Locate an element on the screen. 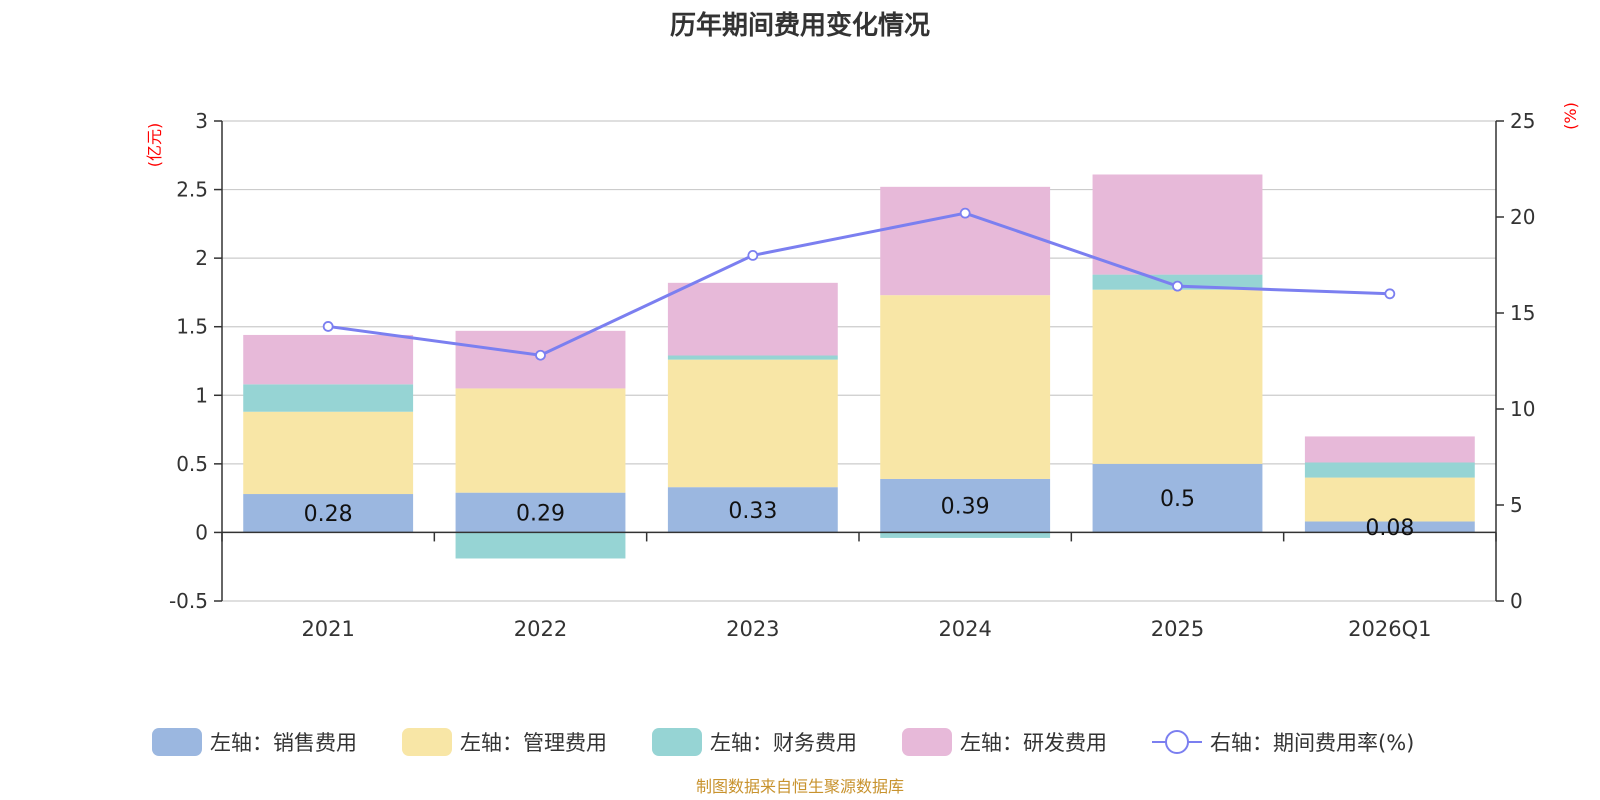 Image resolution: width=1600 pixels, height=800 pixels. category-label-2024: 2024 is located at coordinates (964, 629).